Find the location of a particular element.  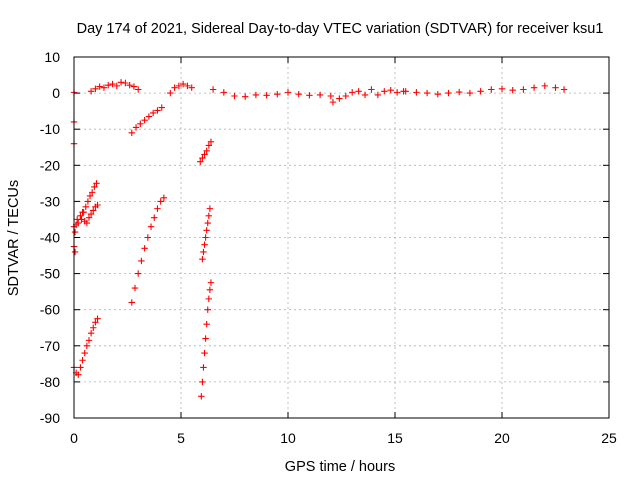

series-arc-l is located at coordinates (271, 93).